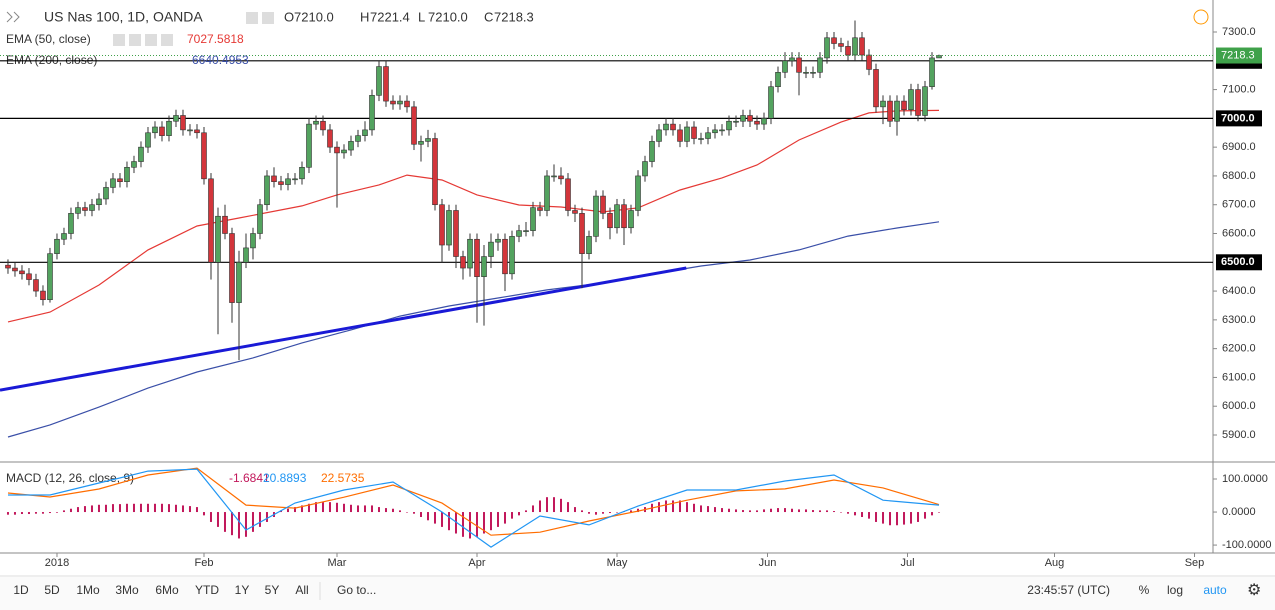 The image size is (1275, 610). Describe the element at coordinates (21, 590) in the screenshot. I see `range-button: 1D` at that location.